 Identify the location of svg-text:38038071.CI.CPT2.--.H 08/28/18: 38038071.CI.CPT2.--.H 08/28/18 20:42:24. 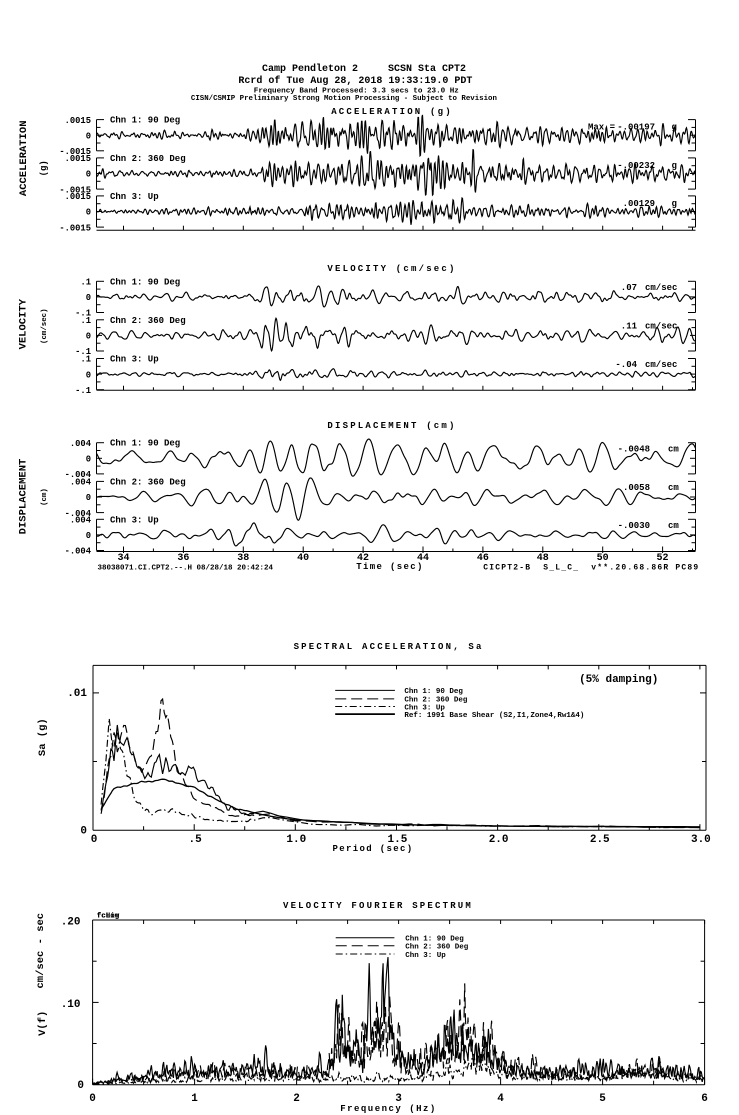
(186, 569).